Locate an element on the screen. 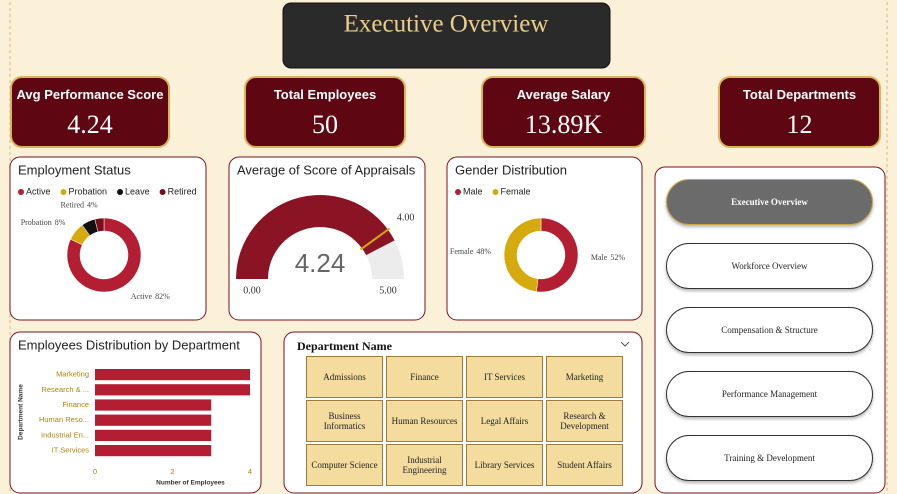 This screenshot has height=494, width=897. slicer-item: Admissions is located at coordinates (344, 377).